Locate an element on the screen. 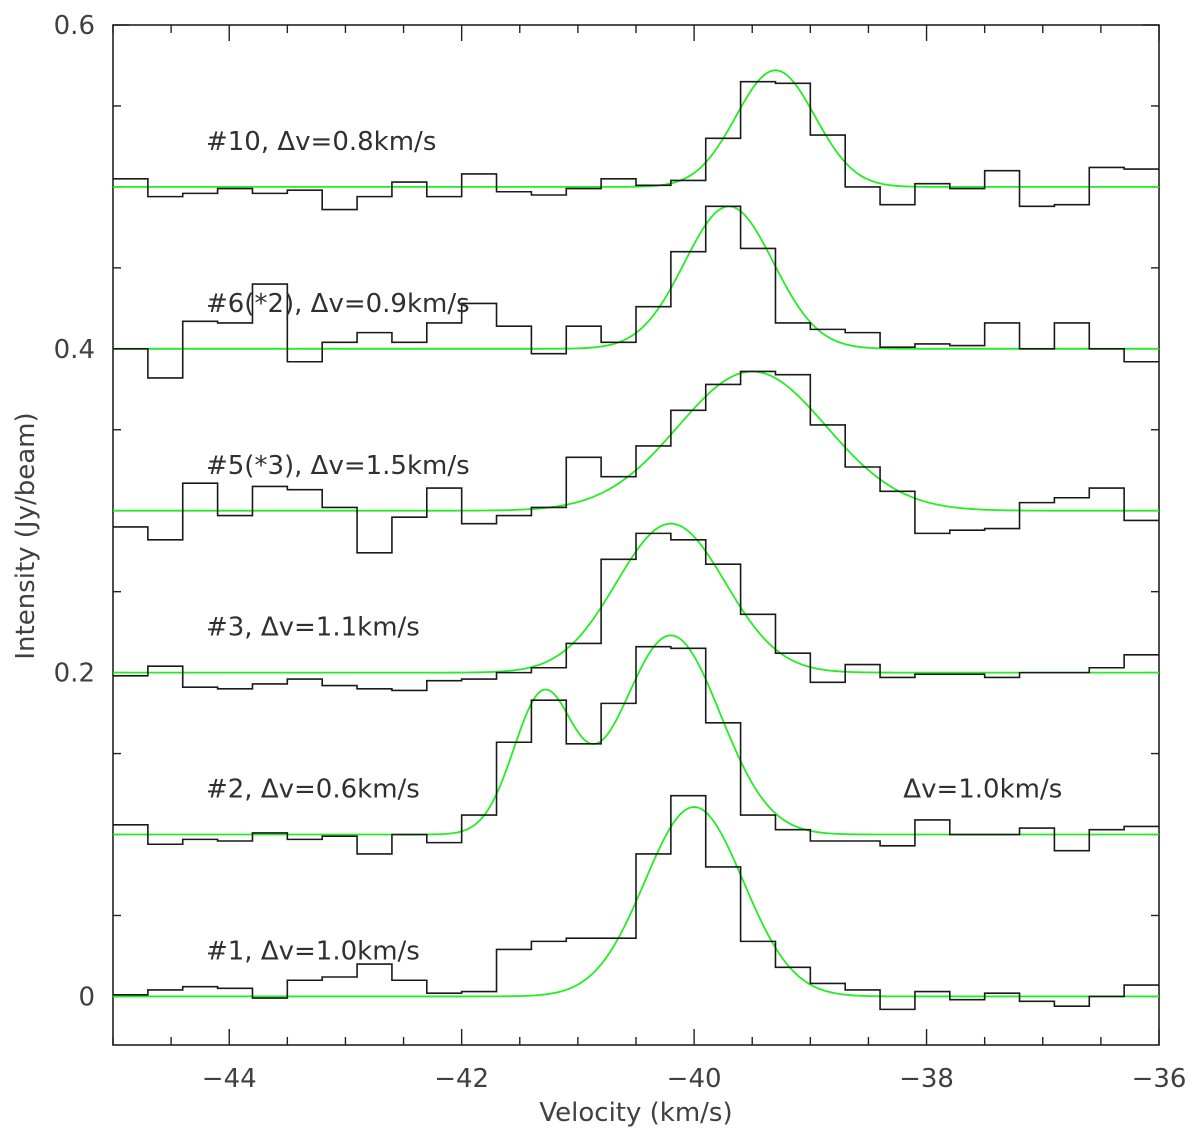  y-tick-label: 0 is located at coordinates (86, 997).